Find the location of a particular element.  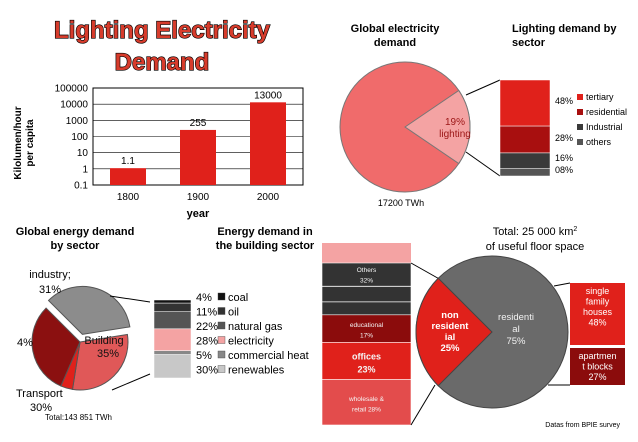

residential-label-line: al is located at coordinates (515, 329).